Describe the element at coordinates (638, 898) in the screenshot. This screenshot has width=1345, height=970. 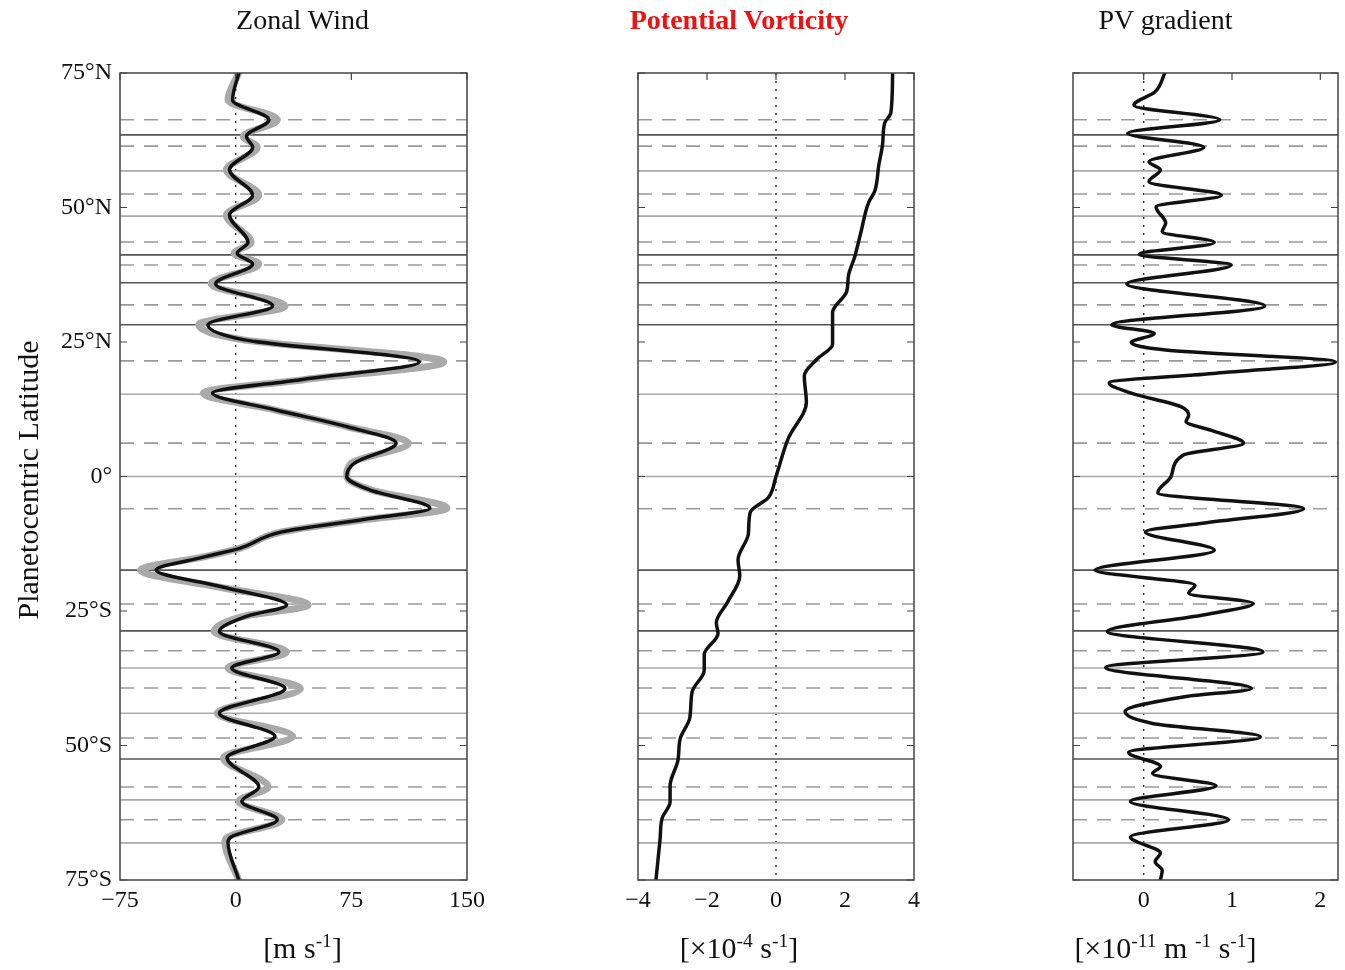
I see `x-tick-label: −4` at that location.